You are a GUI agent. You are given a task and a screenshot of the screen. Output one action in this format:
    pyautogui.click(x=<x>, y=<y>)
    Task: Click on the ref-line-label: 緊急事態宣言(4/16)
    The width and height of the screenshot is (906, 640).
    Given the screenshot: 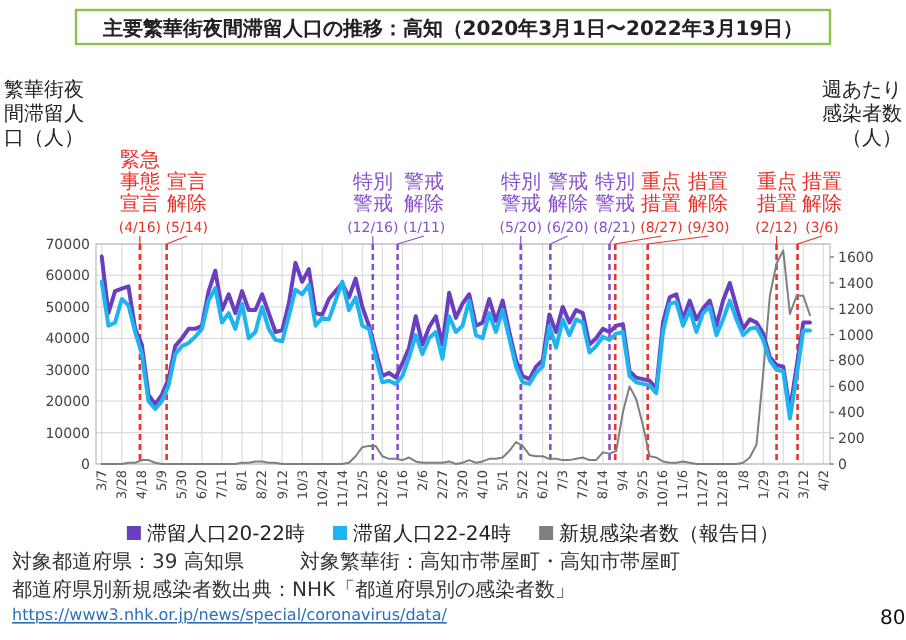 What is the action you would take?
    pyautogui.click(x=140, y=193)
    